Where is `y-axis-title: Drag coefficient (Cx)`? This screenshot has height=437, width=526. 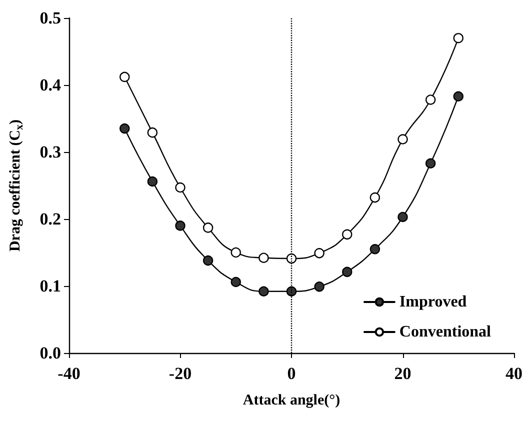 y-axis-title: Drag coefficient (Cx) is located at coordinates (17, 185).